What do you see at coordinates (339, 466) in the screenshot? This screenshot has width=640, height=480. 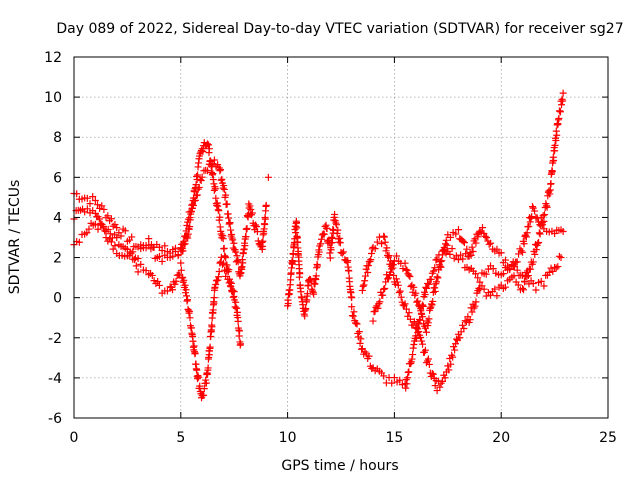 I see `x-axis-label: GPS time / hours` at bounding box center [339, 466].